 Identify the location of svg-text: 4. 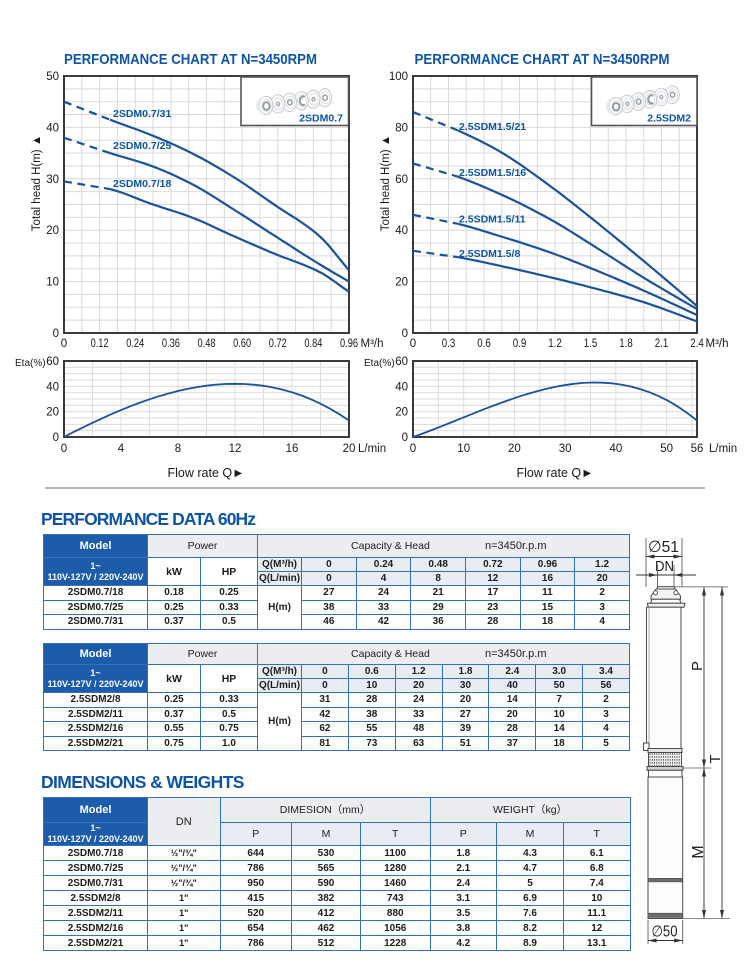
(121, 449).